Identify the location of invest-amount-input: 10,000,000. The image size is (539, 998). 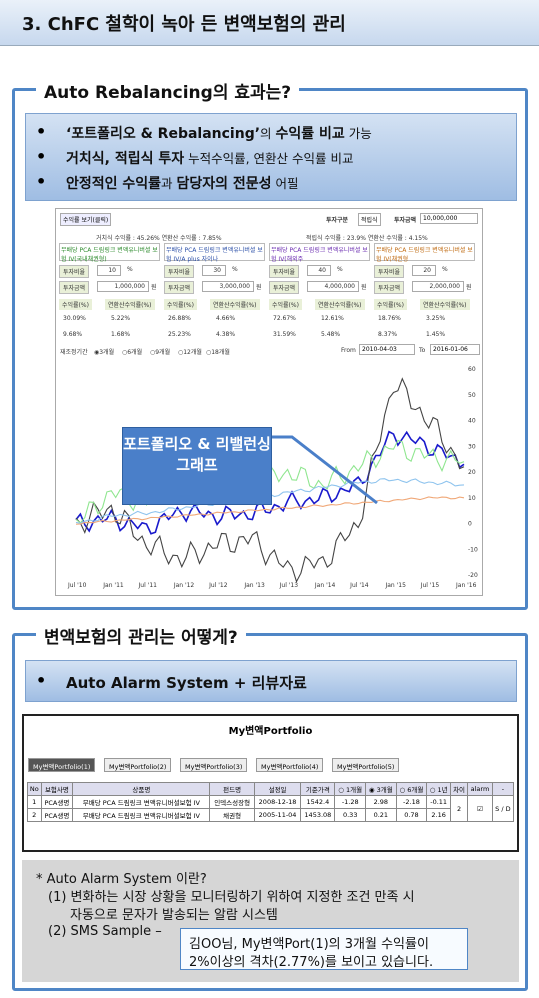
(449, 218).